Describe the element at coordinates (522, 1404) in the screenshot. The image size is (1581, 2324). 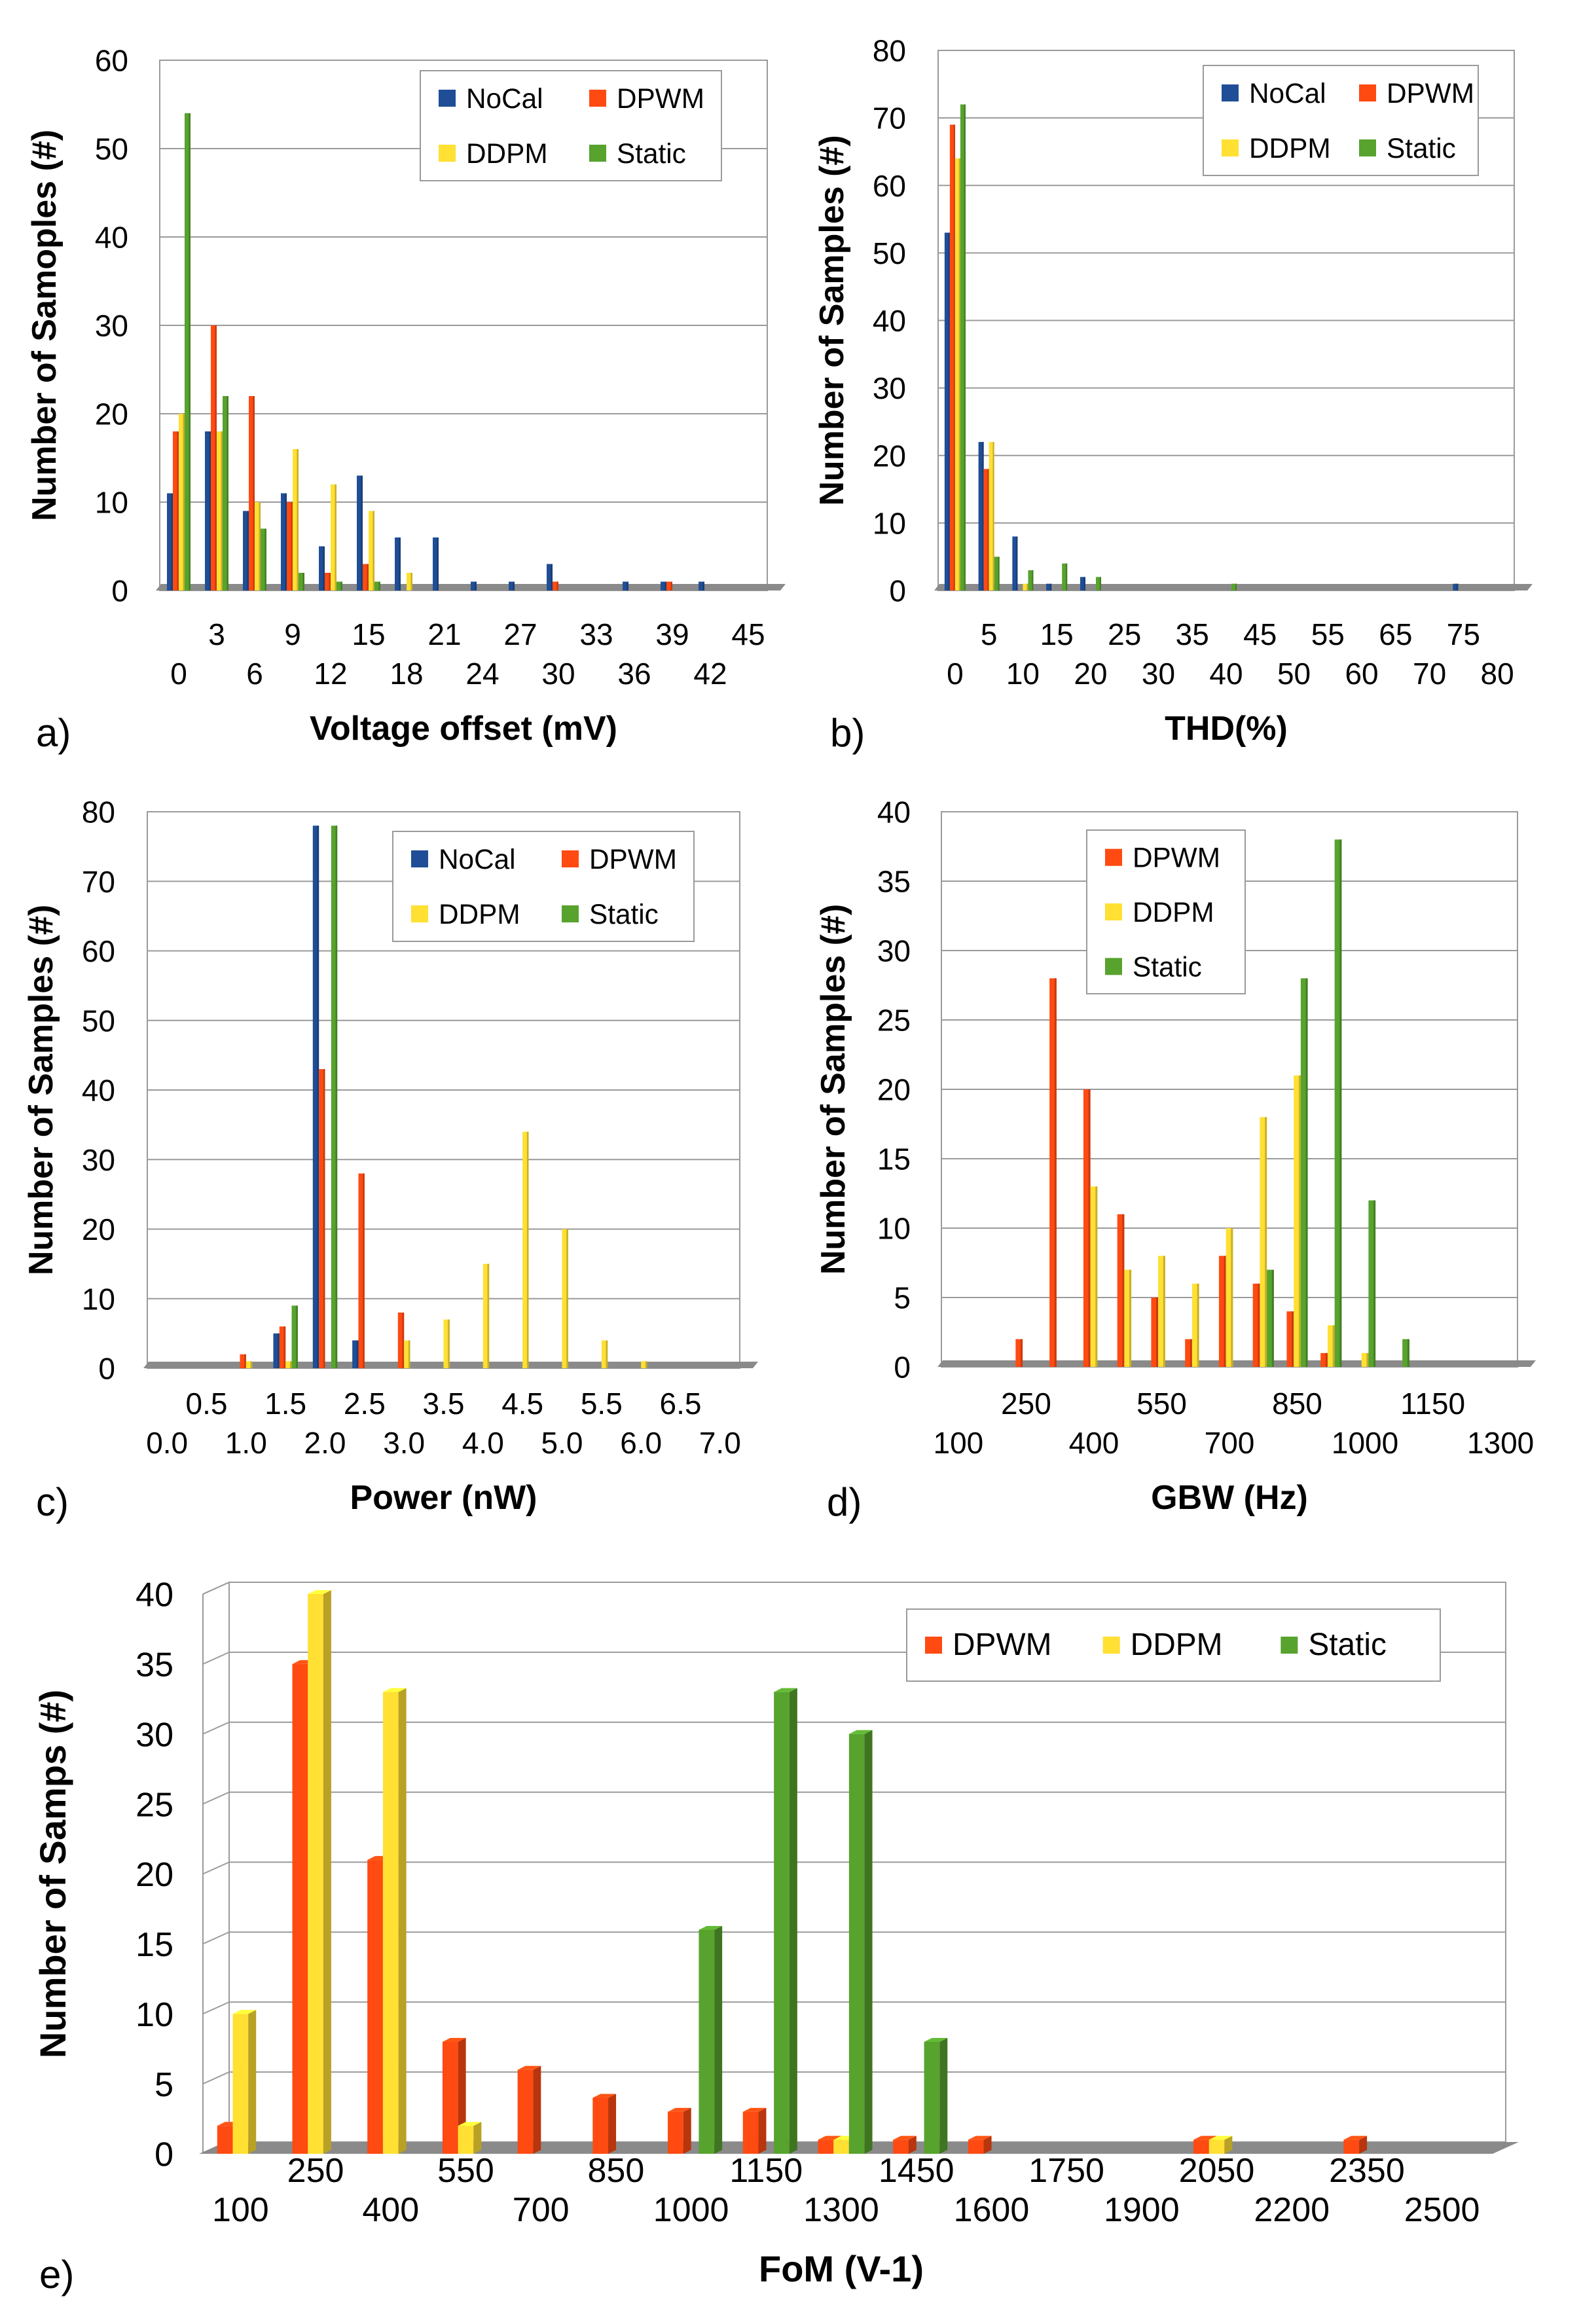
I see `x-tick-label-upper: 4.5` at that location.